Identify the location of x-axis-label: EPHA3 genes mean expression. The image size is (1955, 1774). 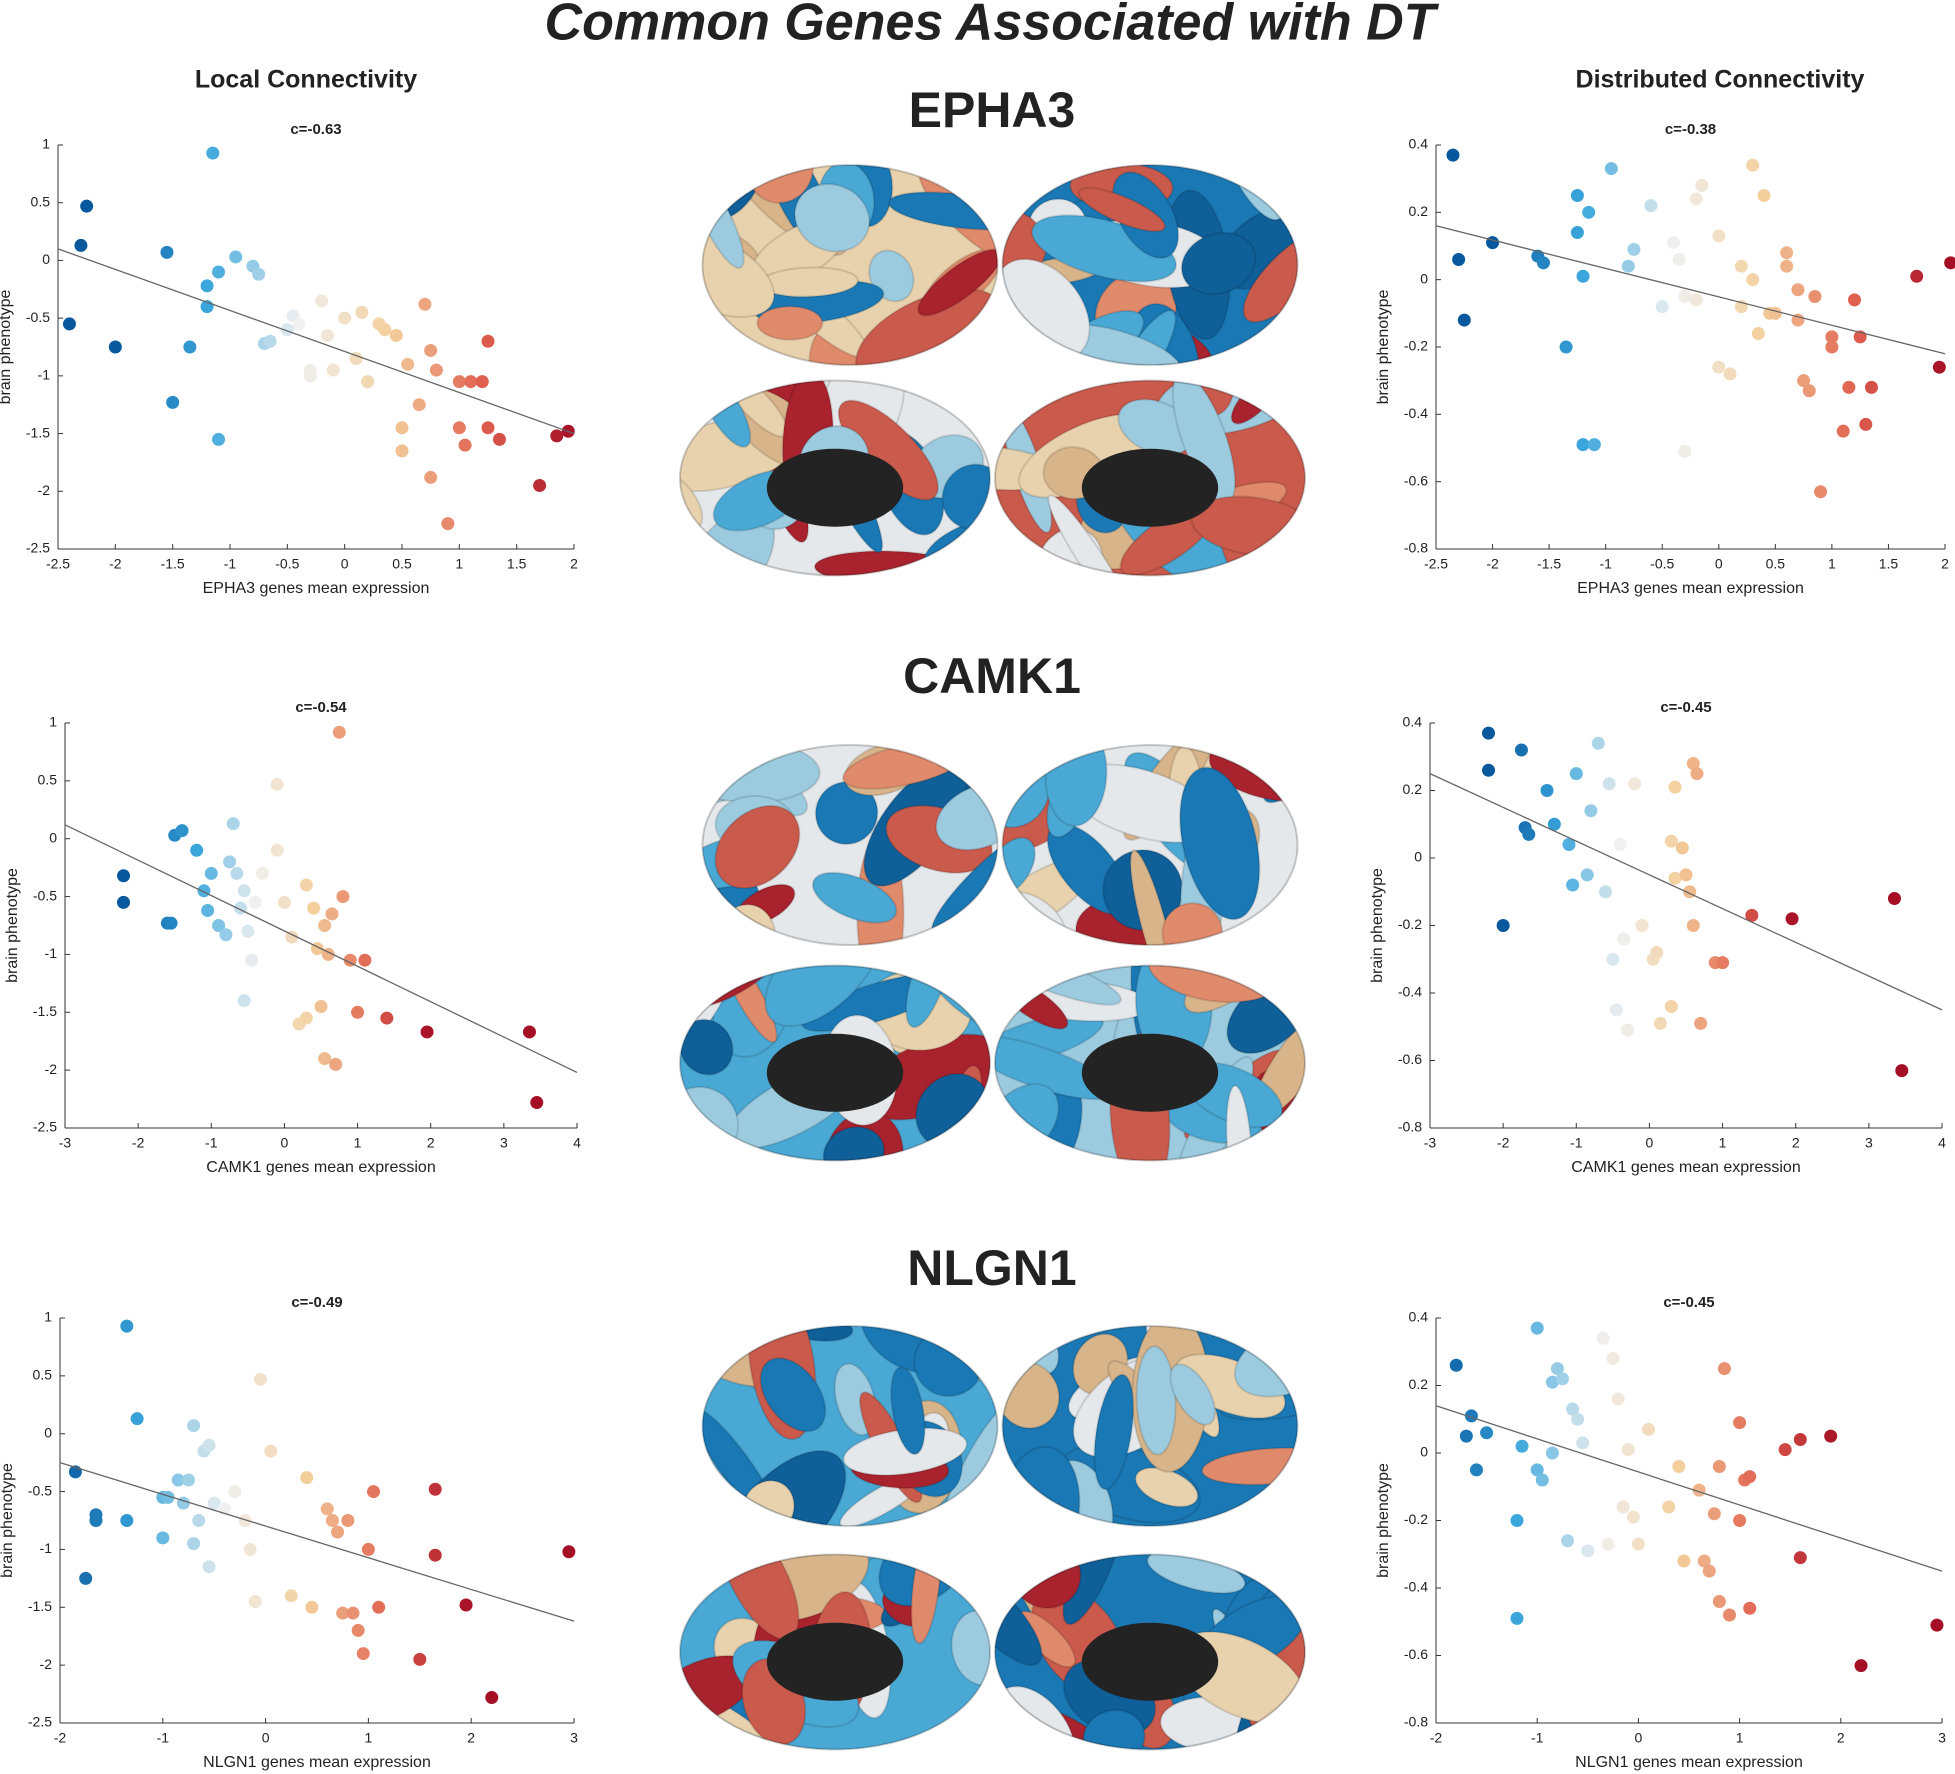
(1690, 588).